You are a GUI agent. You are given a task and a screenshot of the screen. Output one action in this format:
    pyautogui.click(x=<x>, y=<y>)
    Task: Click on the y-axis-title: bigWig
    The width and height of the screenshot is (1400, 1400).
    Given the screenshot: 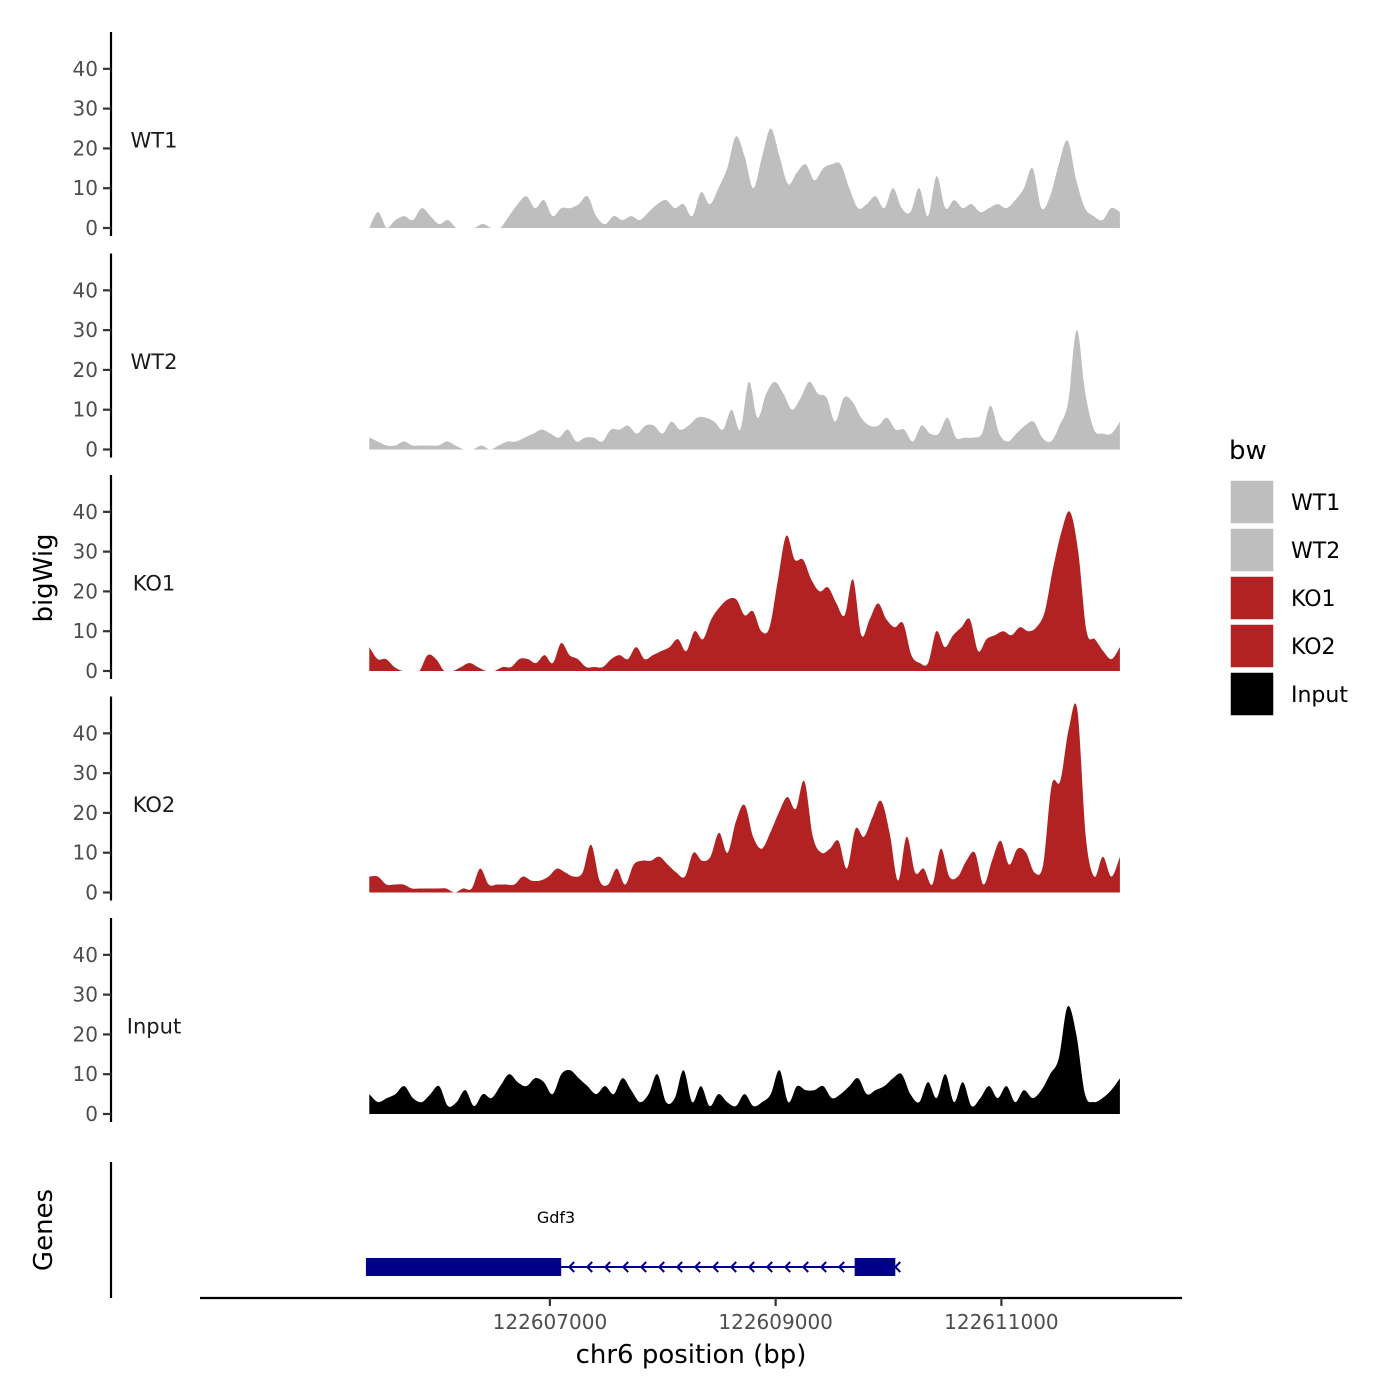 What is the action you would take?
    pyautogui.click(x=44, y=577)
    